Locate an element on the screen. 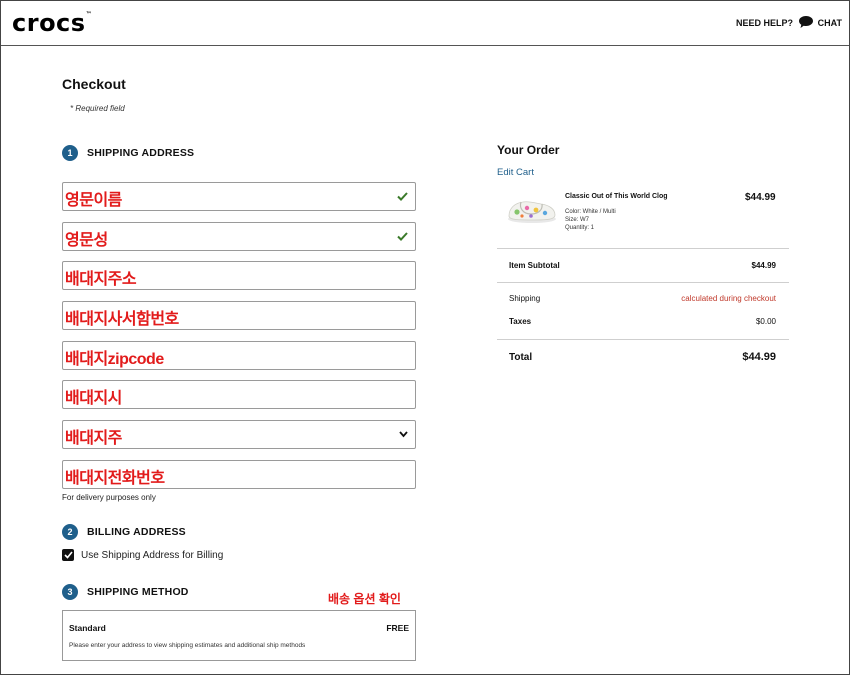  phone-hint: For delivery purposes only is located at coordinates (109, 497).